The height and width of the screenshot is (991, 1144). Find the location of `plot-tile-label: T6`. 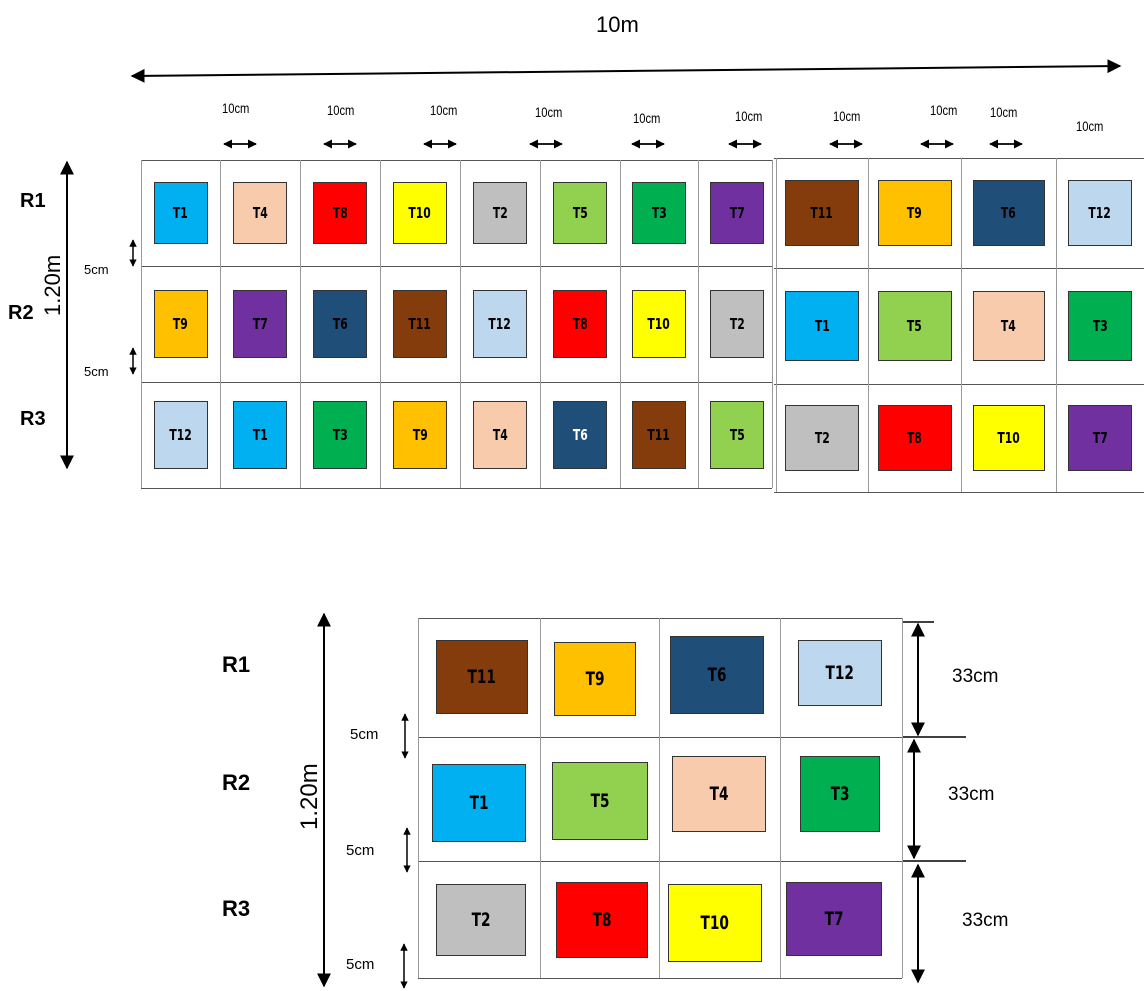

plot-tile-label: T6 is located at coordinates (580, 435).